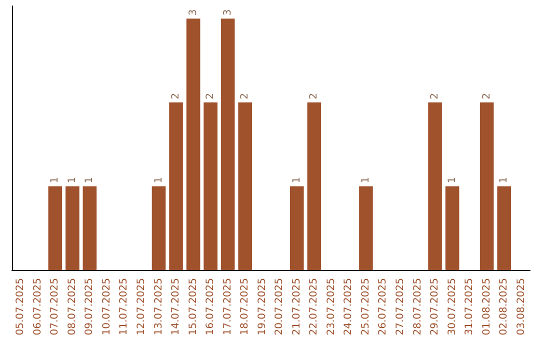 This screenshot has width=540, height=340. Describe the element at coordinates (141, 307) in the screenshot. I see `x-tick-label: 12.07.2025` at that location.